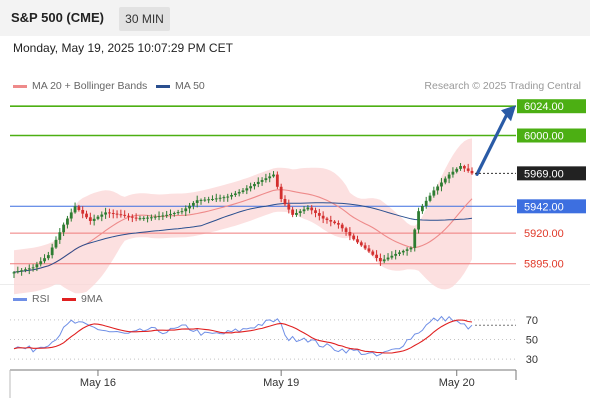  I want to click on current-price-label: 5969.00, so click(551, 173).